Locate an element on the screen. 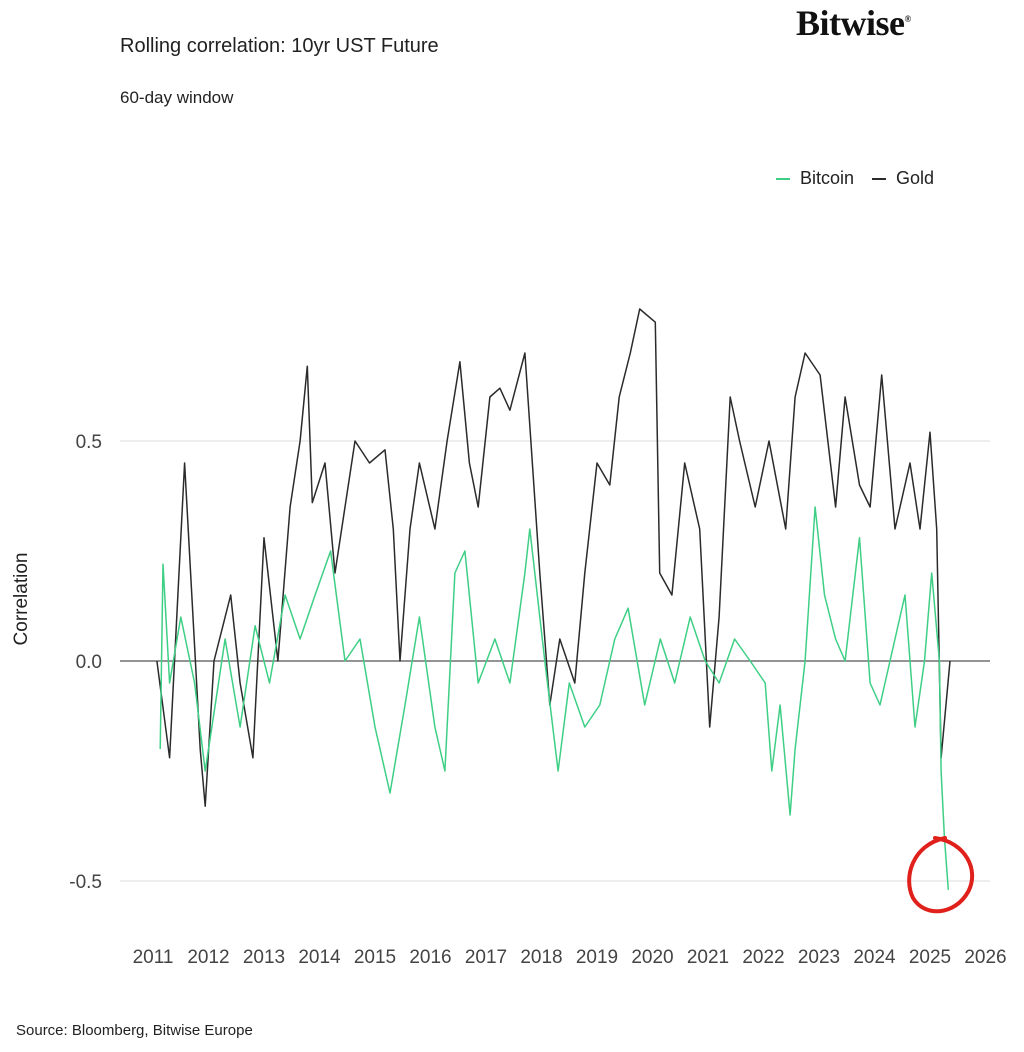 The height and width of the screenshot is (1052, 1024). x-tick-label: 2015 is located at coordinates (375, 957).